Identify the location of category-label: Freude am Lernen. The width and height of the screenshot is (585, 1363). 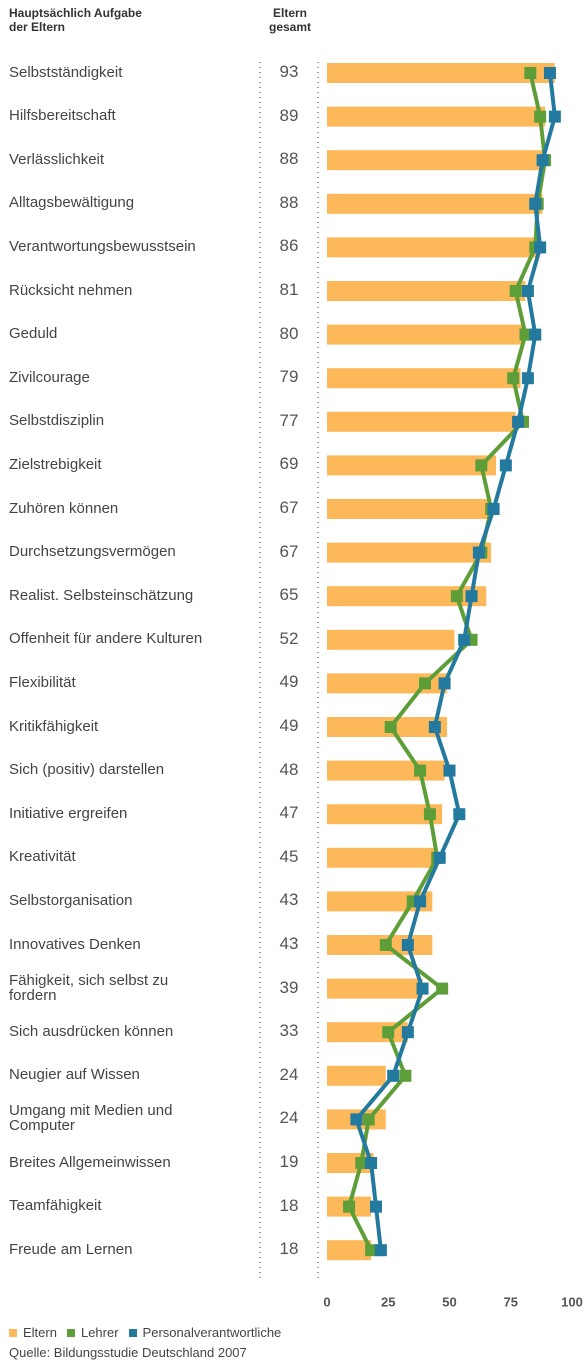
(71, 1249).